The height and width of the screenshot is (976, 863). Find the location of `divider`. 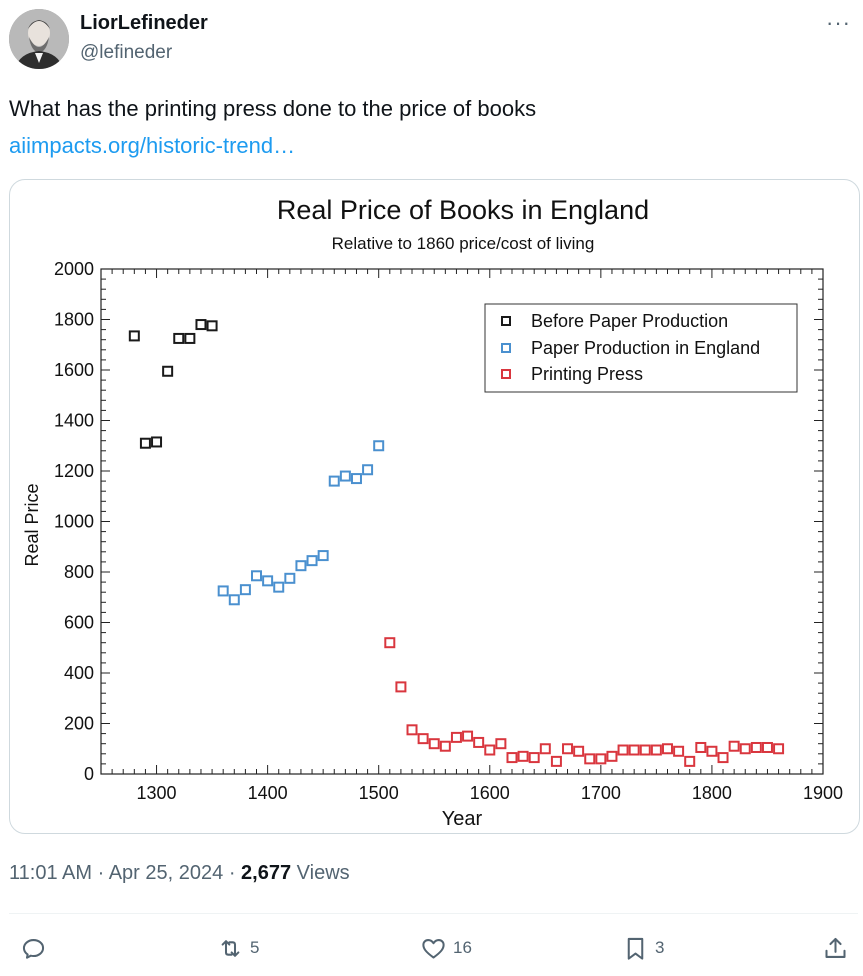

divider is located at coordinates (433, 913).